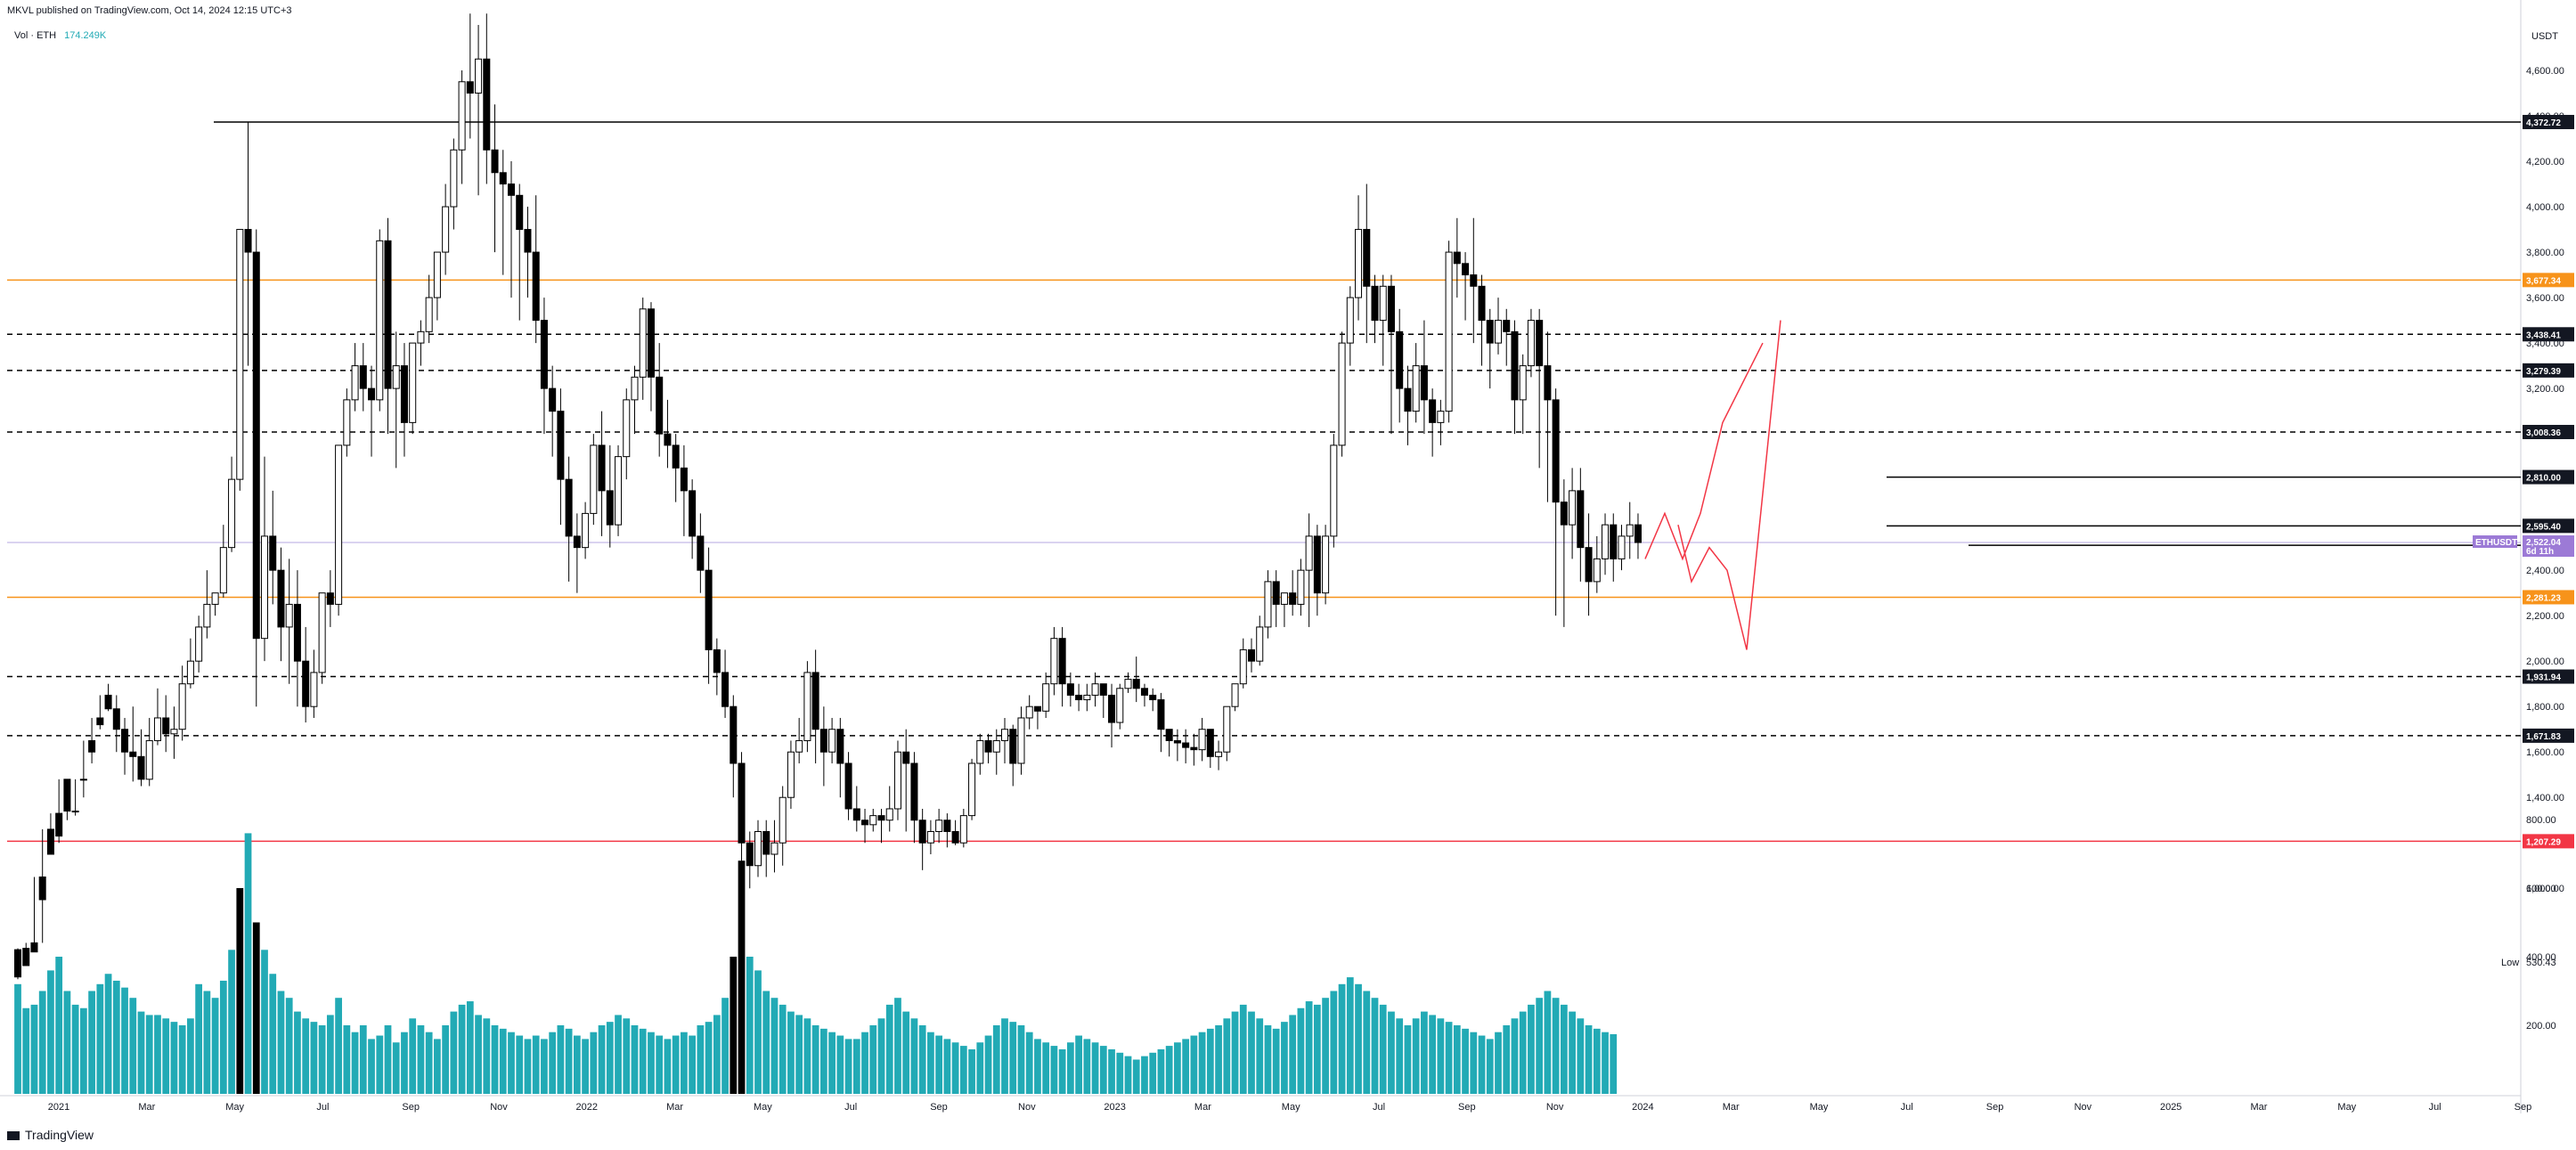 The height and width of the screenshot is (1150, 2576). Describe the element at coordinates (2545, 389) in the screenshot. I see `price-tick-label: 3,200.00` at that location.